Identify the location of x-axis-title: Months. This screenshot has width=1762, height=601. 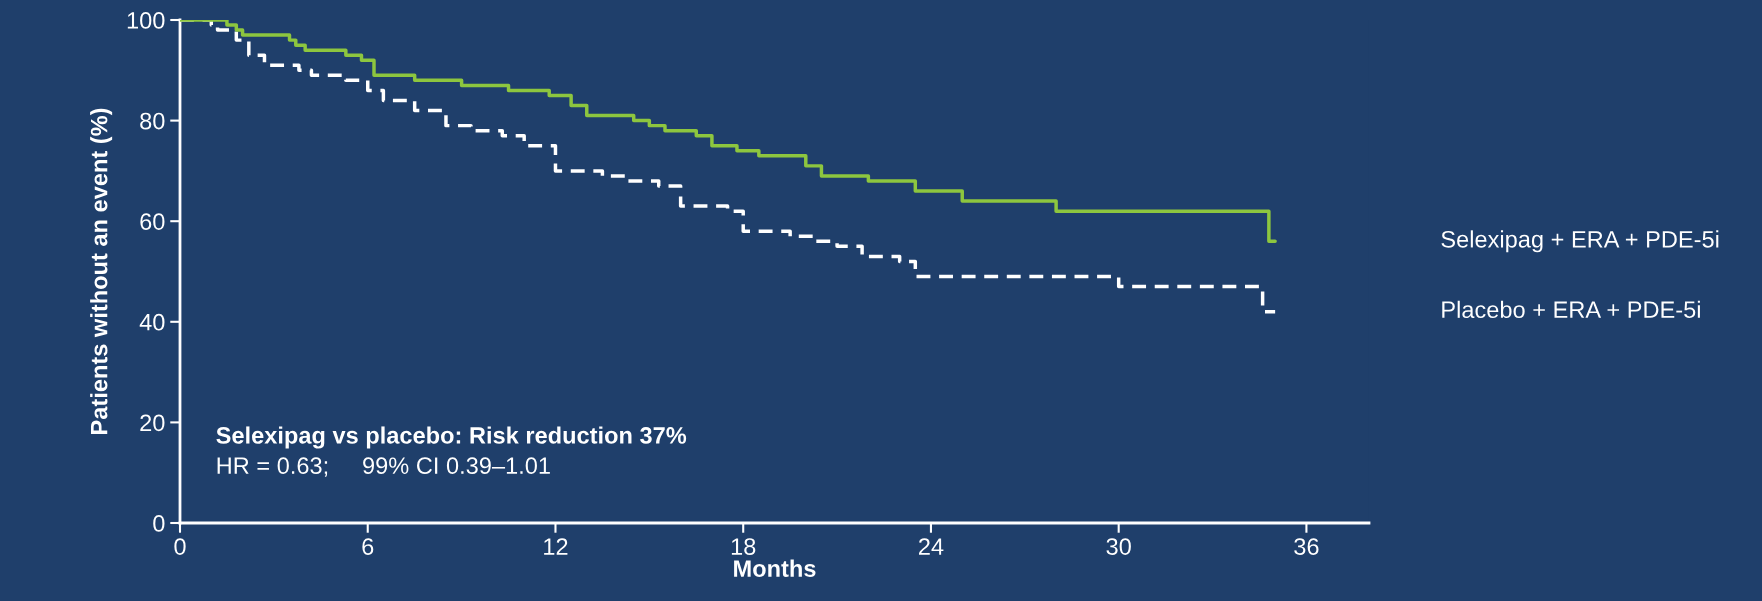
(775, 568).